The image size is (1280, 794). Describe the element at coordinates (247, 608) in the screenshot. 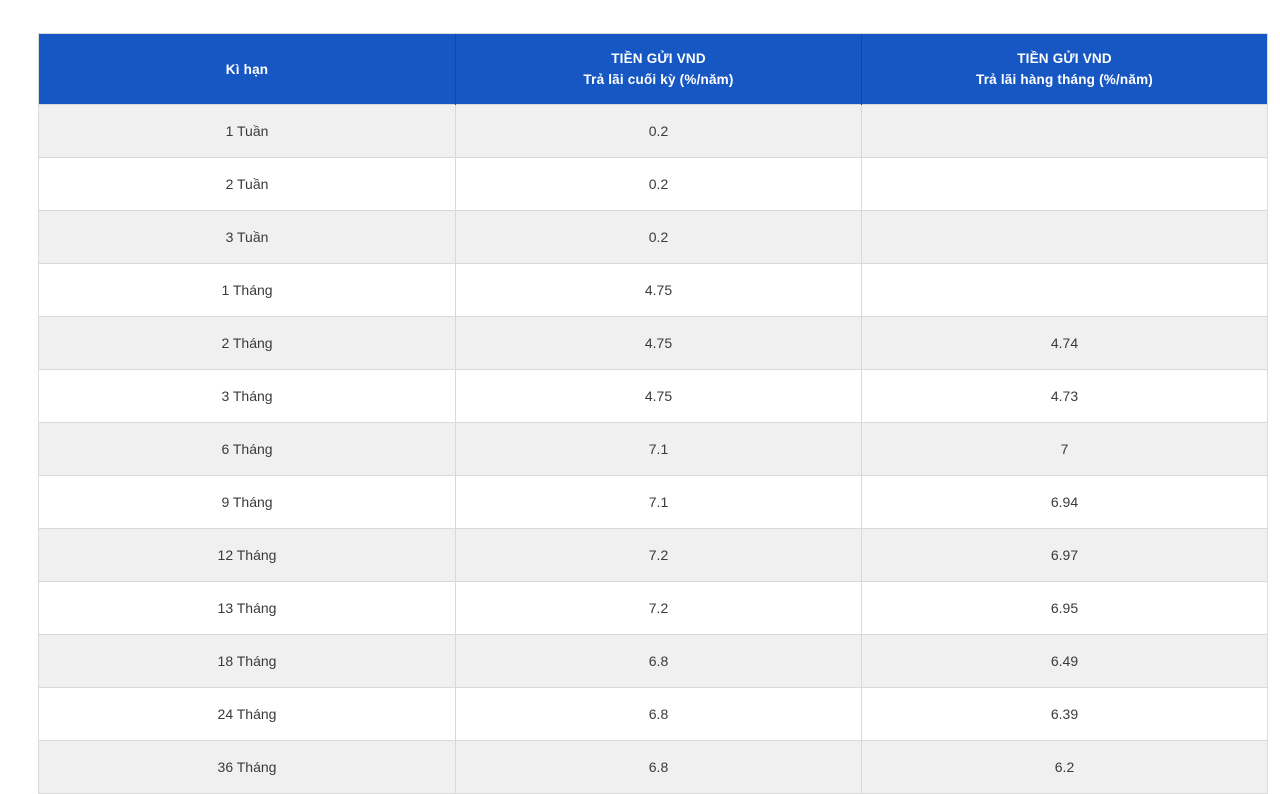

I see `term-cell: 13 Tháng` at that location.